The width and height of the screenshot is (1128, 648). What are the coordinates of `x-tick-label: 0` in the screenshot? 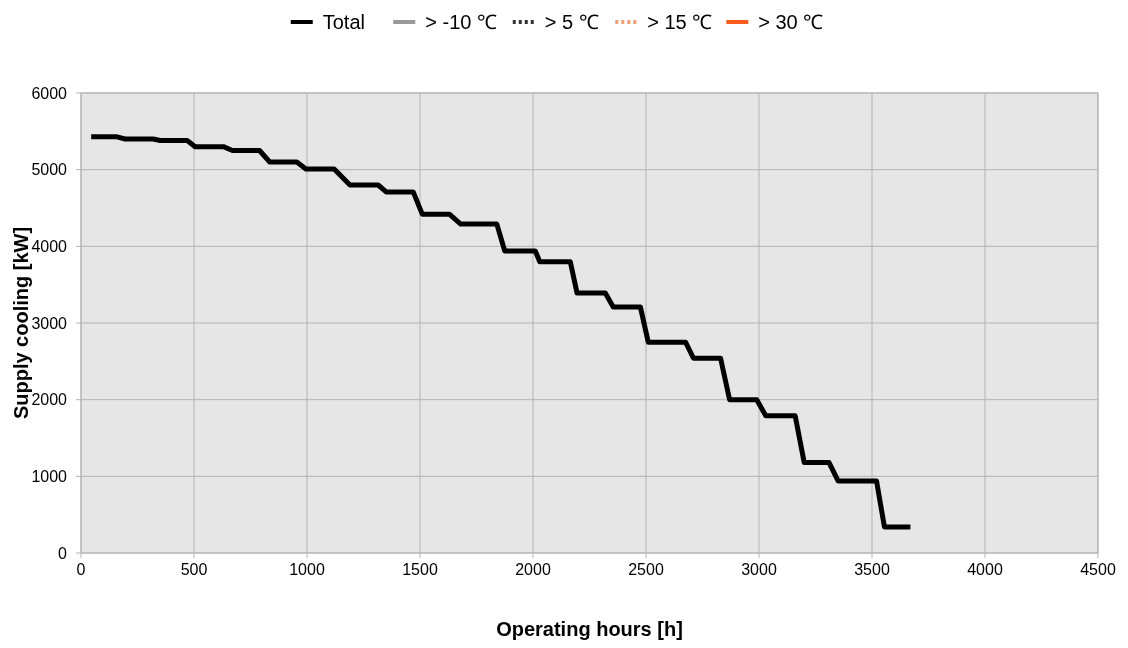 It's located at (81, 569).